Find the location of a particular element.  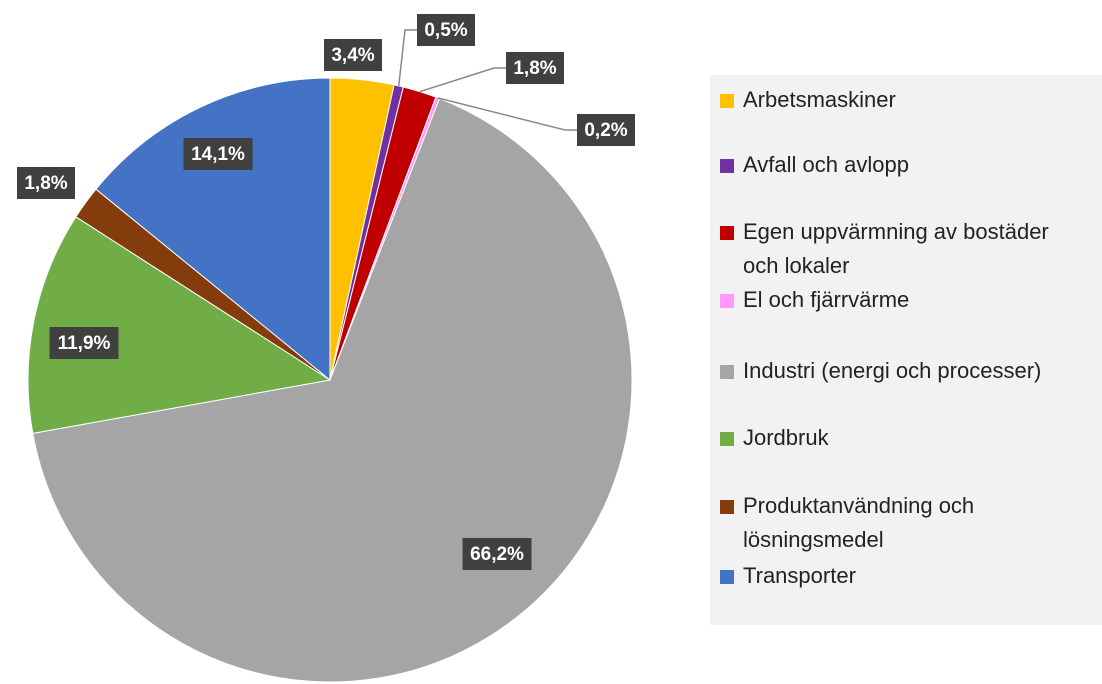

data-label: 14,1% is located at coordinates (218, 154).